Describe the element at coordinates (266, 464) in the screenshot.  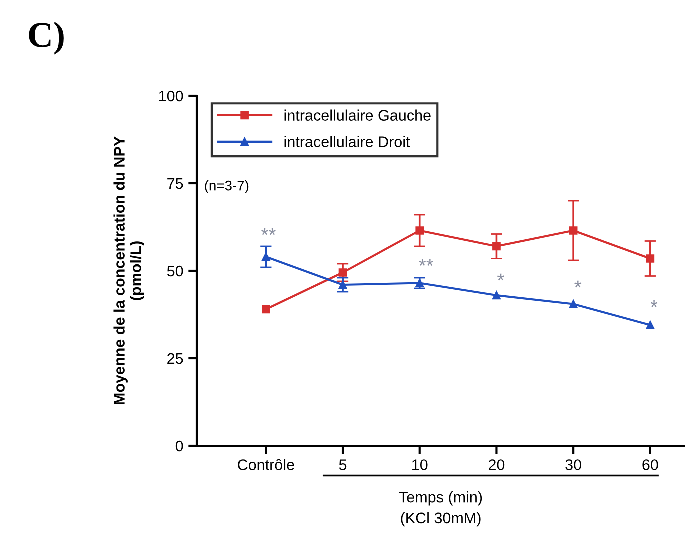
I see `x-tick-label: Contrôle` at that location.